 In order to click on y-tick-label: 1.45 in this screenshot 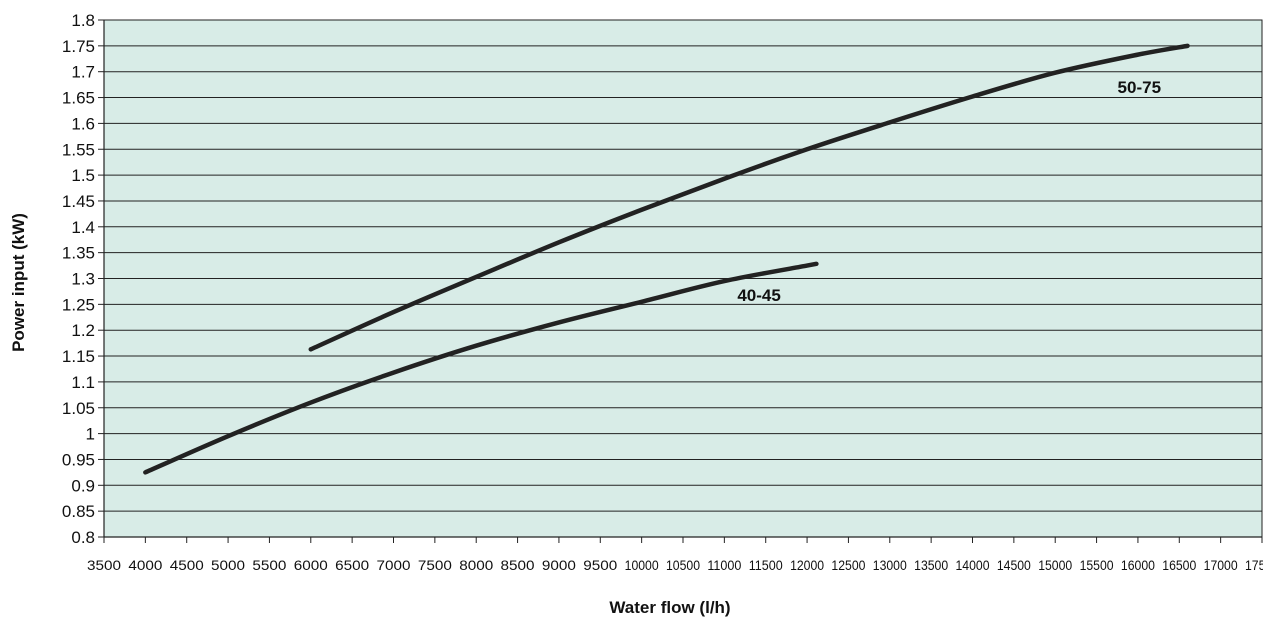, I will do `click(78, 201)`.